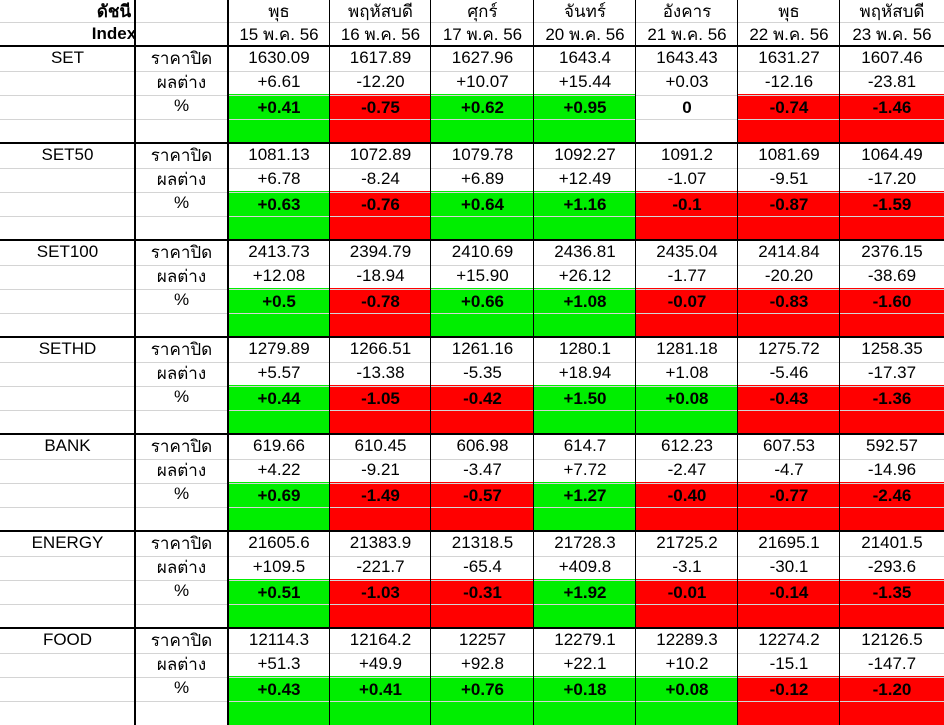  Describe the element at coordinates (892, 592) in the screenshot. I see `percent-cell: -1.35` at that location.